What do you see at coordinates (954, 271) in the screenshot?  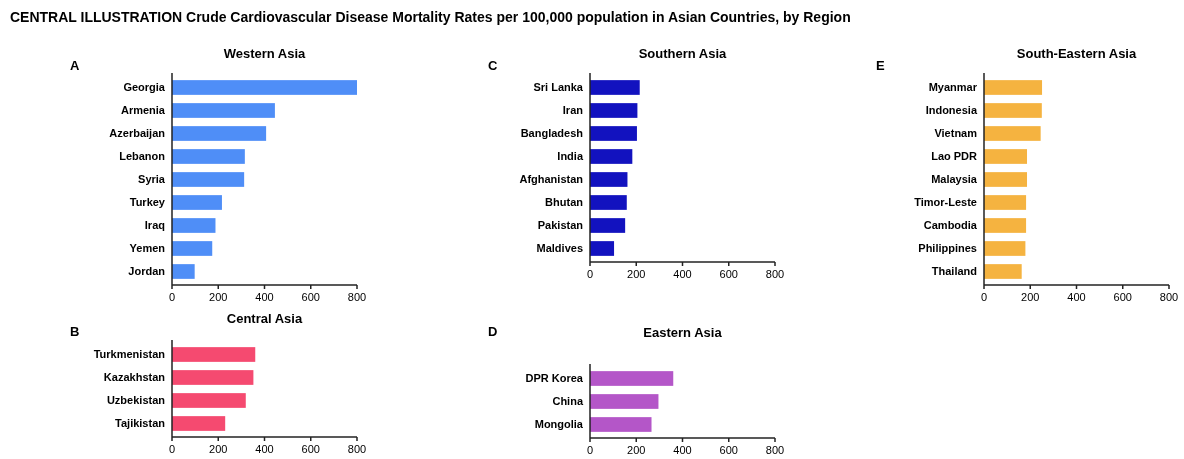 I see `y-tick-label: Thailand` at bounding box center [954, 271].